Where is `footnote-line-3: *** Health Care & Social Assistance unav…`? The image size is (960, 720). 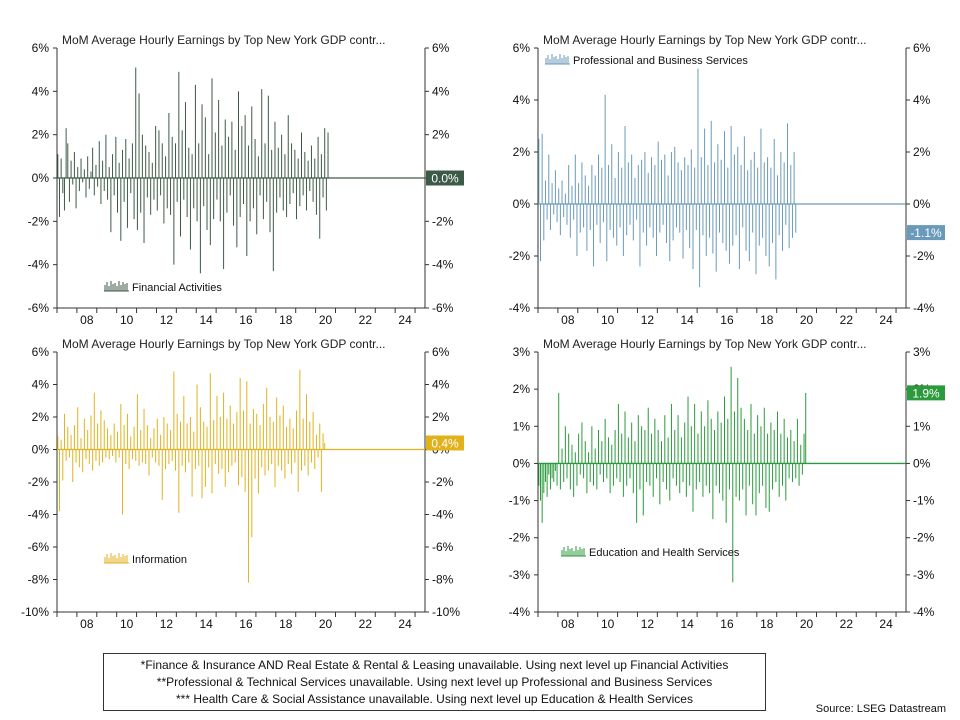 footnote-line-3: *** Health Care & Social Assistance unav… is located at coordinates (434, 699).